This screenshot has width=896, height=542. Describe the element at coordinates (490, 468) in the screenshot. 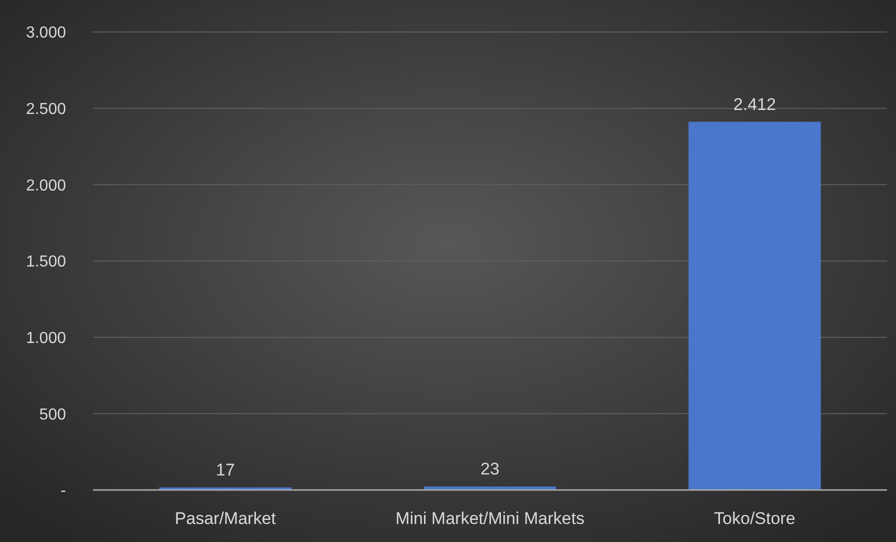

I see `data-label: 23` at that location.